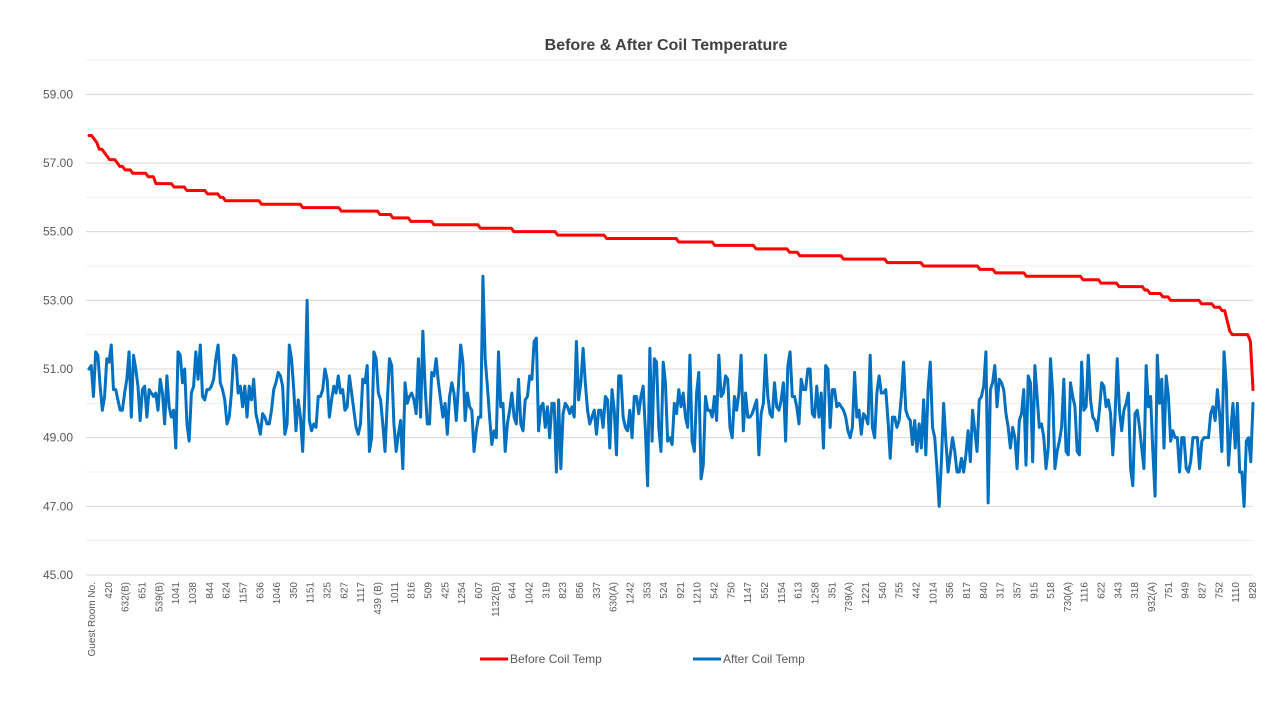  I want to click on x-tick-label: 1221, so click(866, 593).